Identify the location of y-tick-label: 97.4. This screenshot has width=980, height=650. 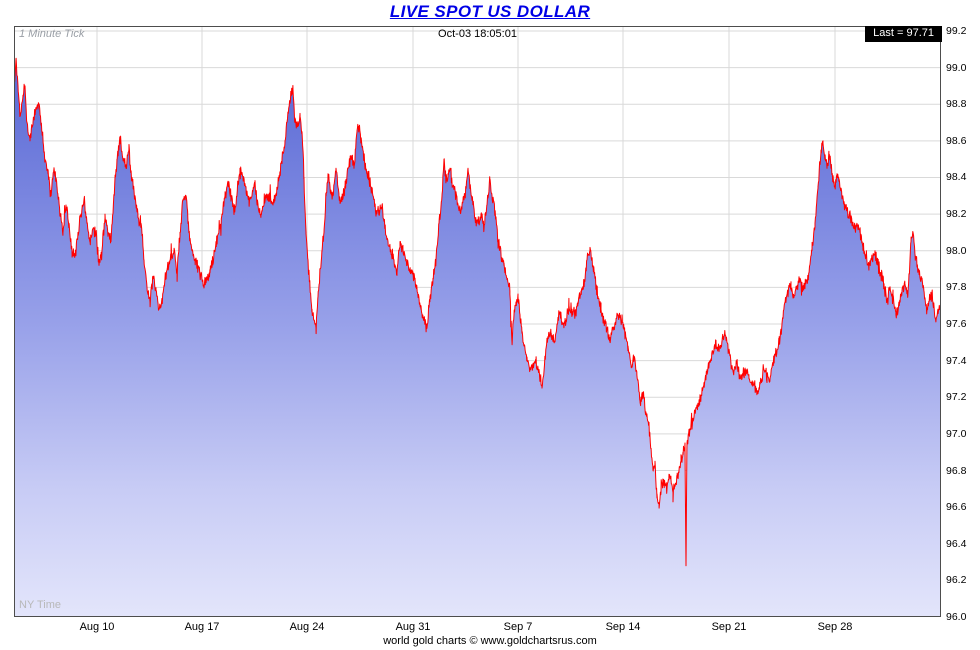
(956, 361).